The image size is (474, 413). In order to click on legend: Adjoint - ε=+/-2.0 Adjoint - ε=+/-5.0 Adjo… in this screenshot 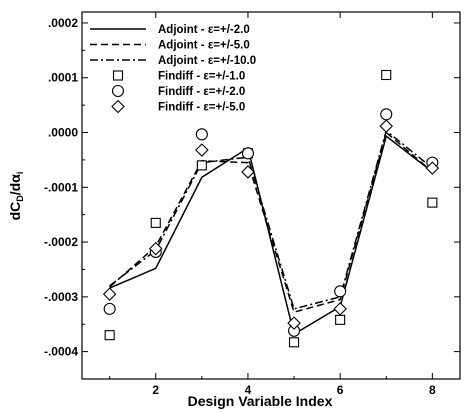, I will do `click(173, 69)`.